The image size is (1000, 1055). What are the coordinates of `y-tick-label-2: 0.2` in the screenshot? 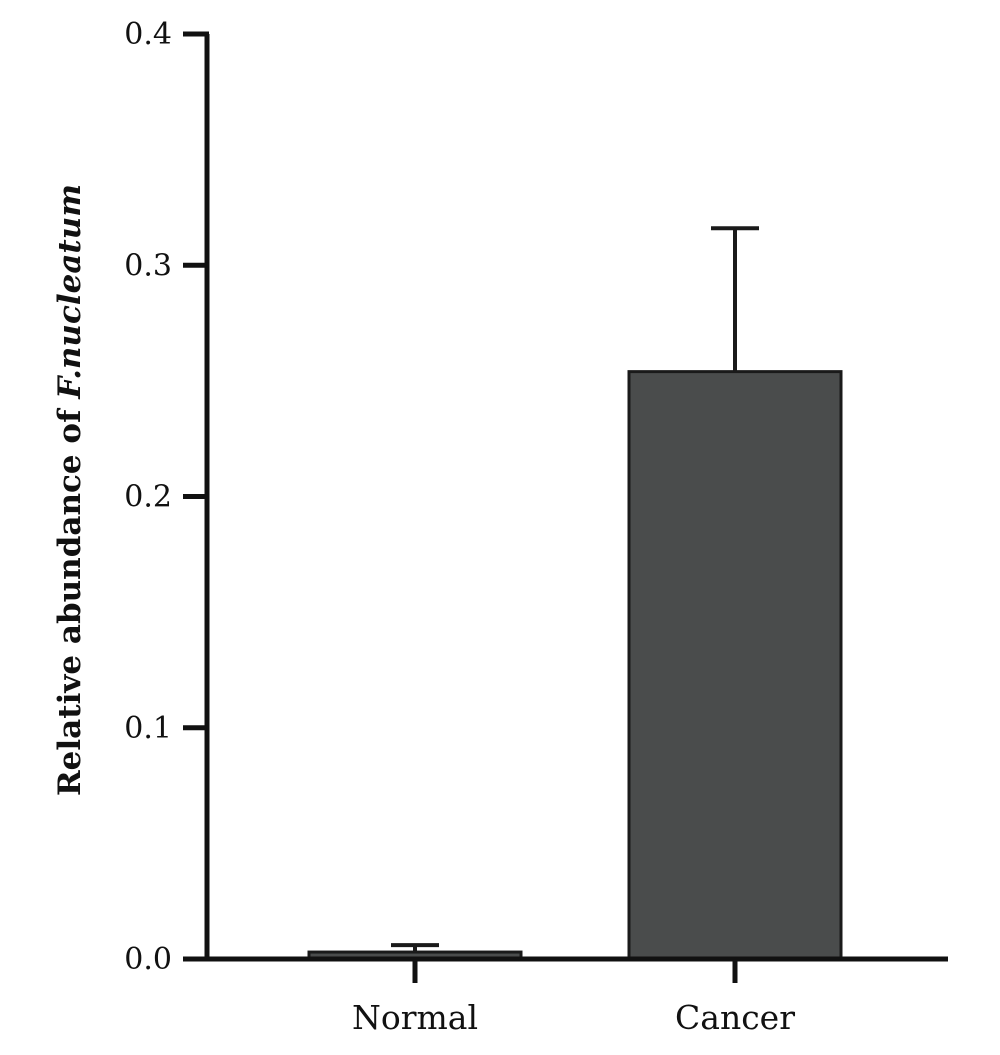 It's located at (148, 497).